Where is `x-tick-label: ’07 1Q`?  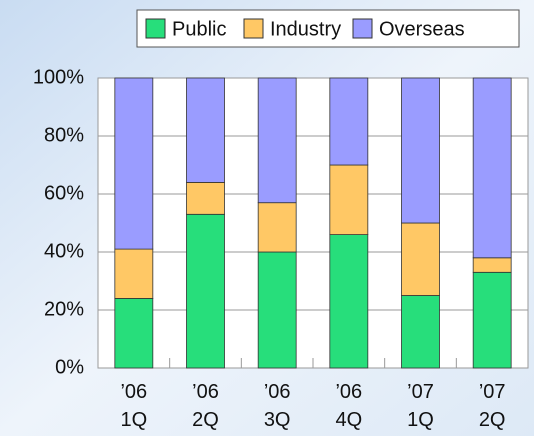
x-tick-label: ’07 1Q is located at coordinates (420, 406).